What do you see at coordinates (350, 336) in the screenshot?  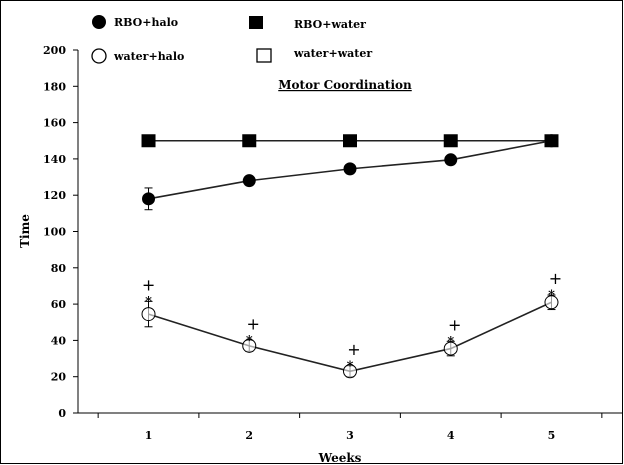 I see `series-water-halo` at bounding box center [350, 336].